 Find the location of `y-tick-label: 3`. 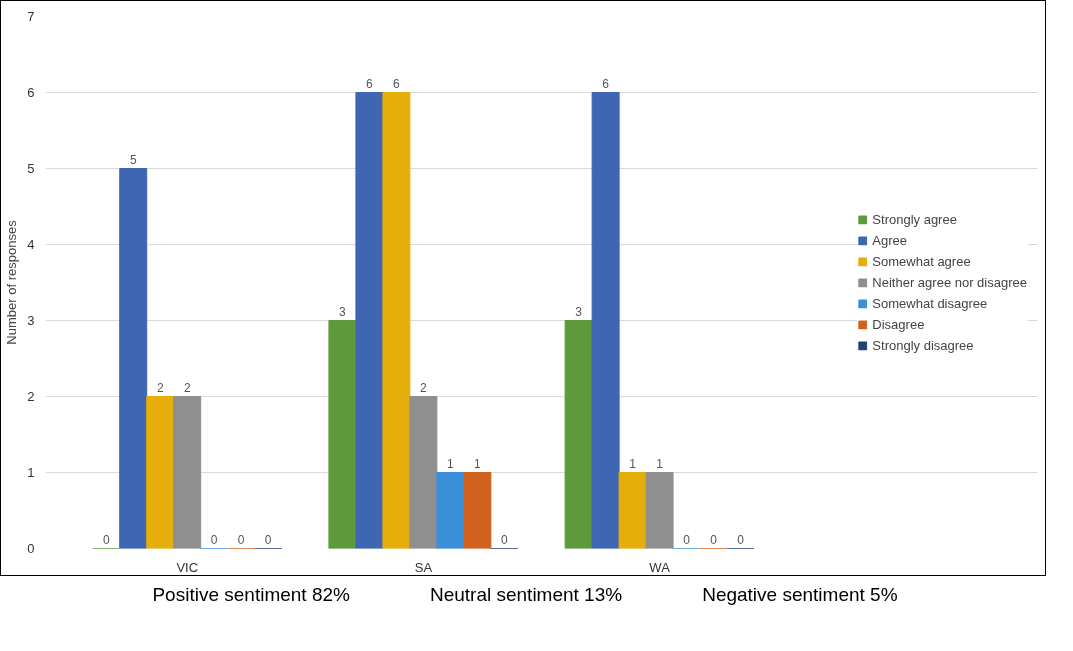

y-tick-label: 3 is located at coordinates (31, 320).